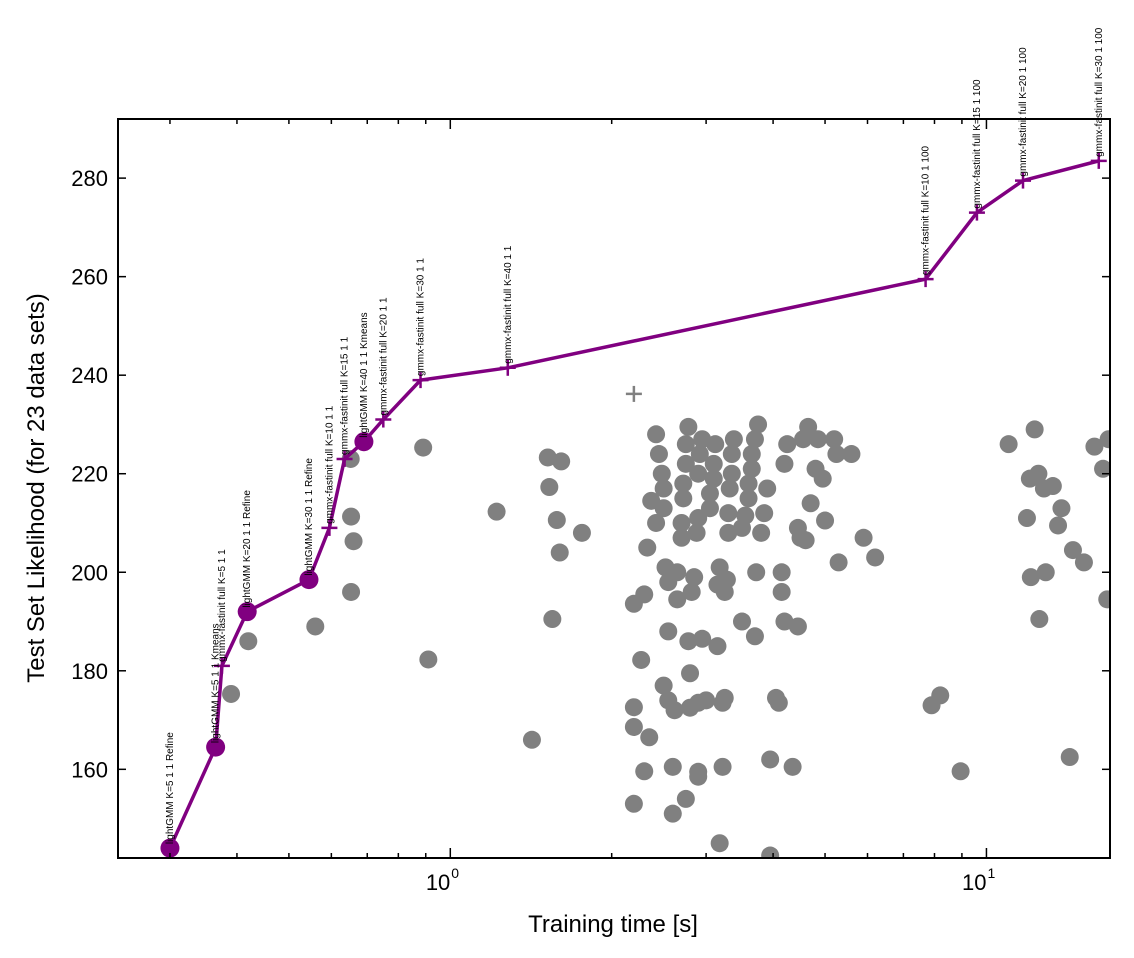 The width and height of the screenshot is (1134, 958). What do you see at coordinates (89, 178) in the screenshot?
I see `y-tick-label: 280` at bounding box center [89, 178].